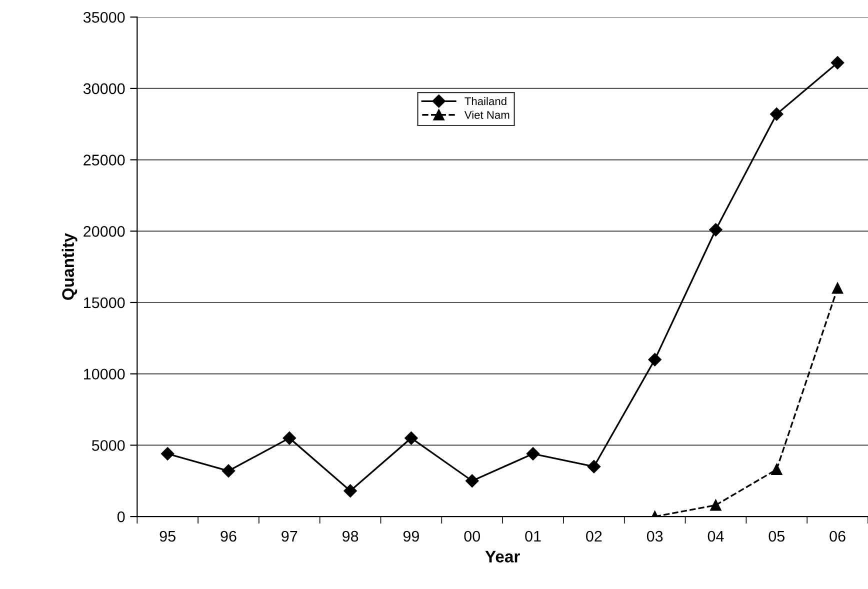 The height and width of the screenshot is (589, 868). Describe the element at coordinates (776, 536) in the screenshot. I see `x-tick-label: 05` at that location.